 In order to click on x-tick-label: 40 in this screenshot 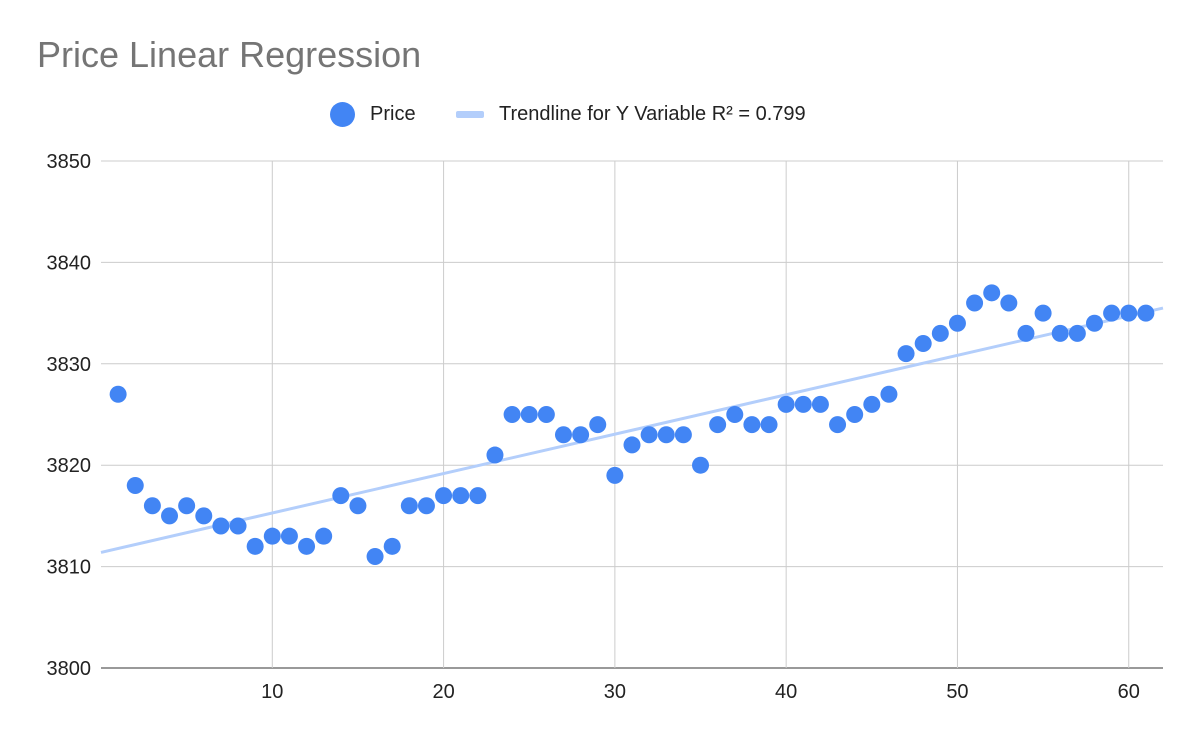, I will do `click(786, 692)`.